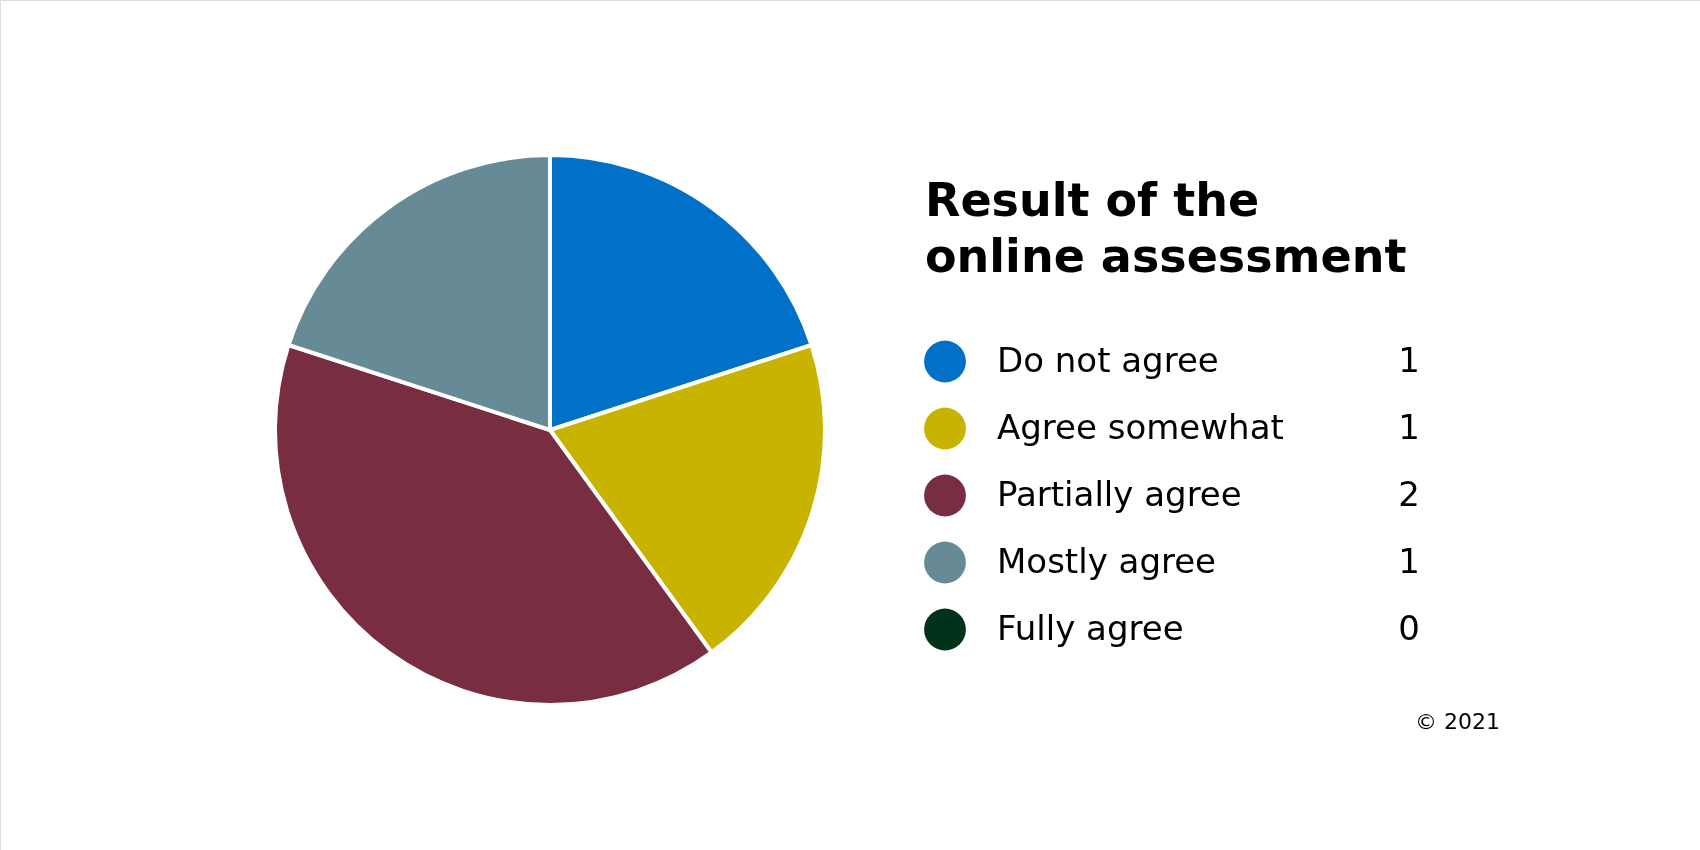 This screenshot has height=850, width=1700. What do you see at coordinates (1119, 493) in the screenshot?
I see `legend-label: Partially agree` at bounding box center [1119, 493].